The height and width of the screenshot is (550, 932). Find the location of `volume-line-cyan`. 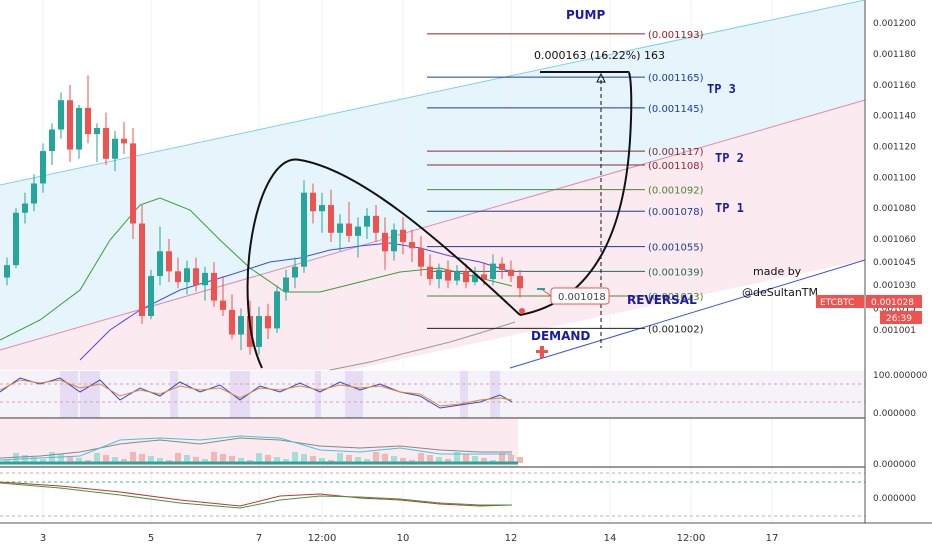

volume-line-cyan is located at coordinates (256, 448).